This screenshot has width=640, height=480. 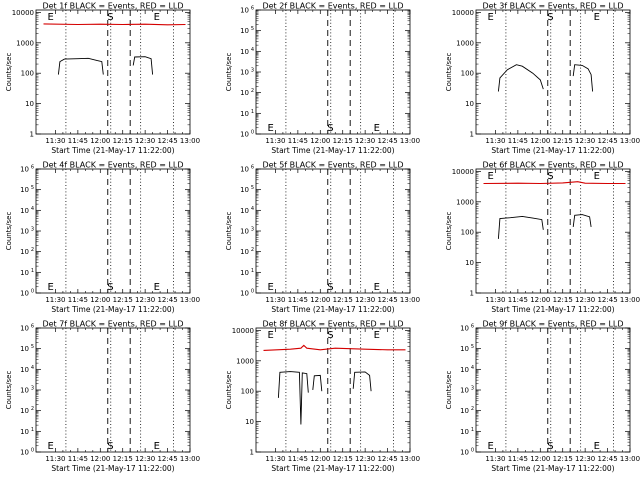 What do you see at coordinates (552, 6) in the screenshot?
I see `panel-title: Det 3f BLACK = Events, RED = LLD` at bounding box center [552, 6].